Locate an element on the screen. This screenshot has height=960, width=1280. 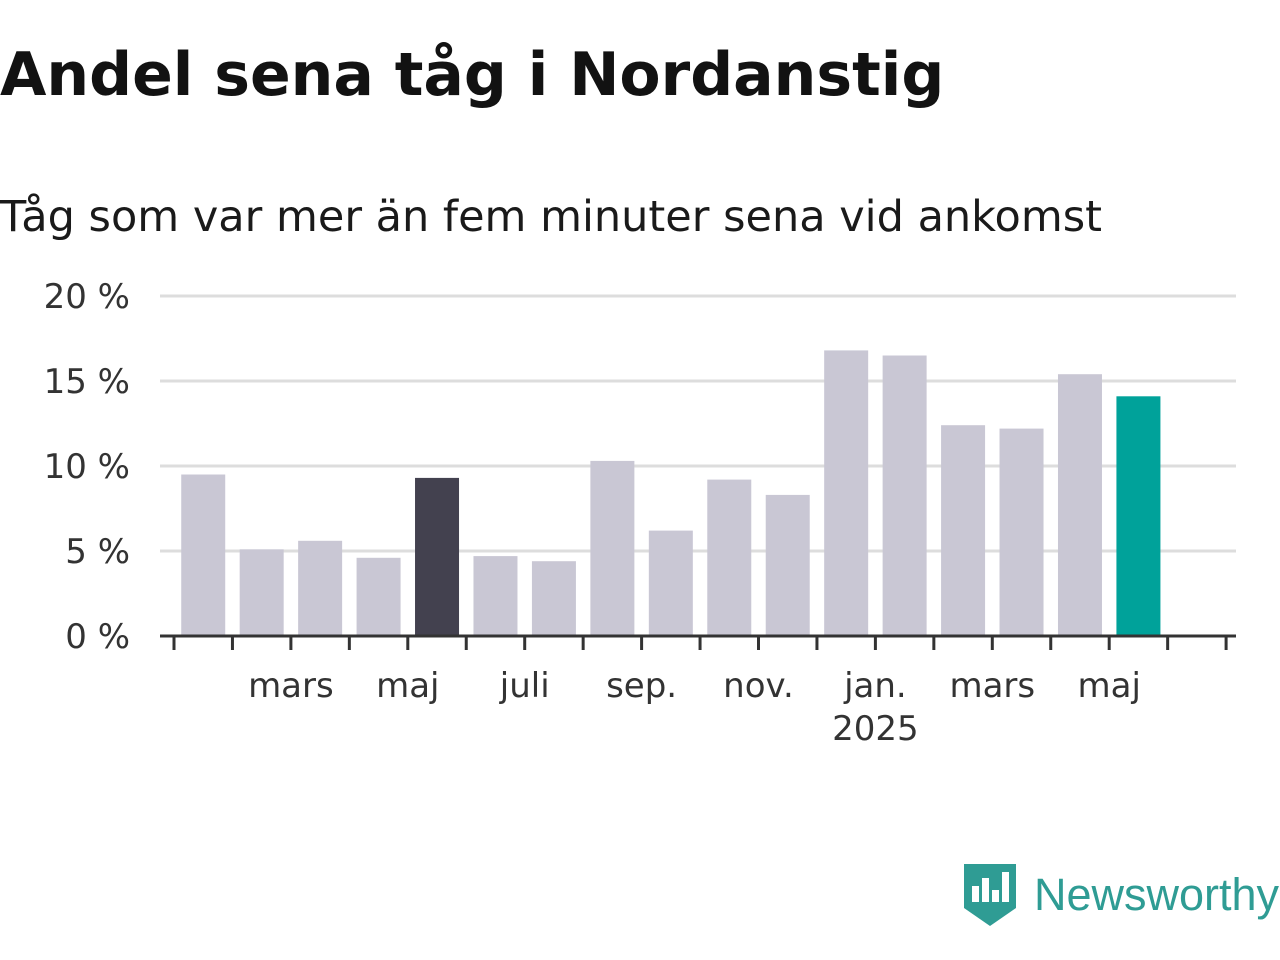
x-tick-label: sep. is located at coordinates (641, 686).